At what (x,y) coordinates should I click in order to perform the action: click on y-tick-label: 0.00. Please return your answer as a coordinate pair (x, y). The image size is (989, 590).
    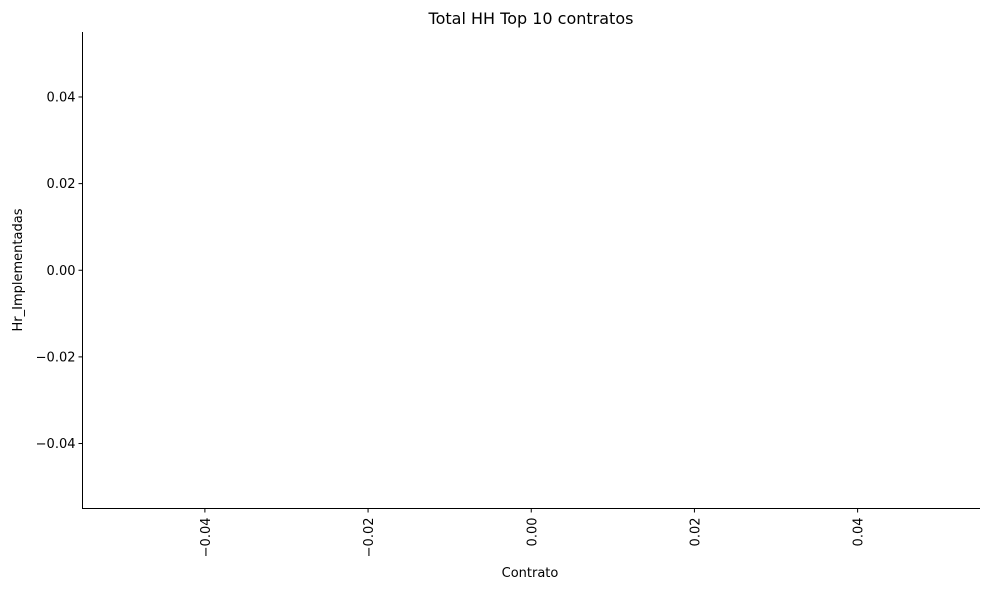
    Looking at the image, I should click on (61, 271).